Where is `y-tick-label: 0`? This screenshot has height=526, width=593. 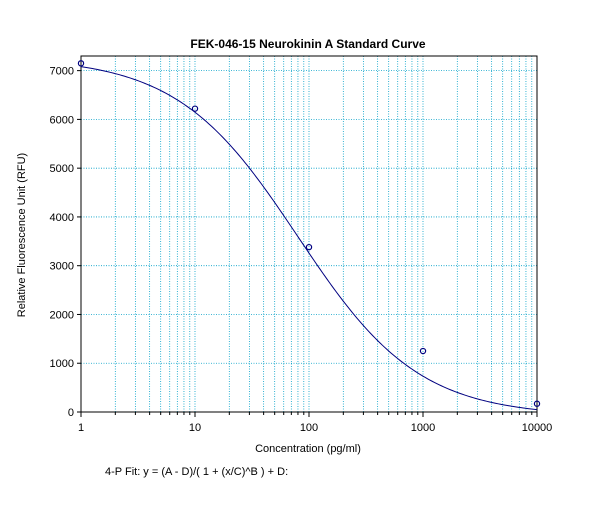 y-tick-label: 0 is located at coordinates (71, 413).